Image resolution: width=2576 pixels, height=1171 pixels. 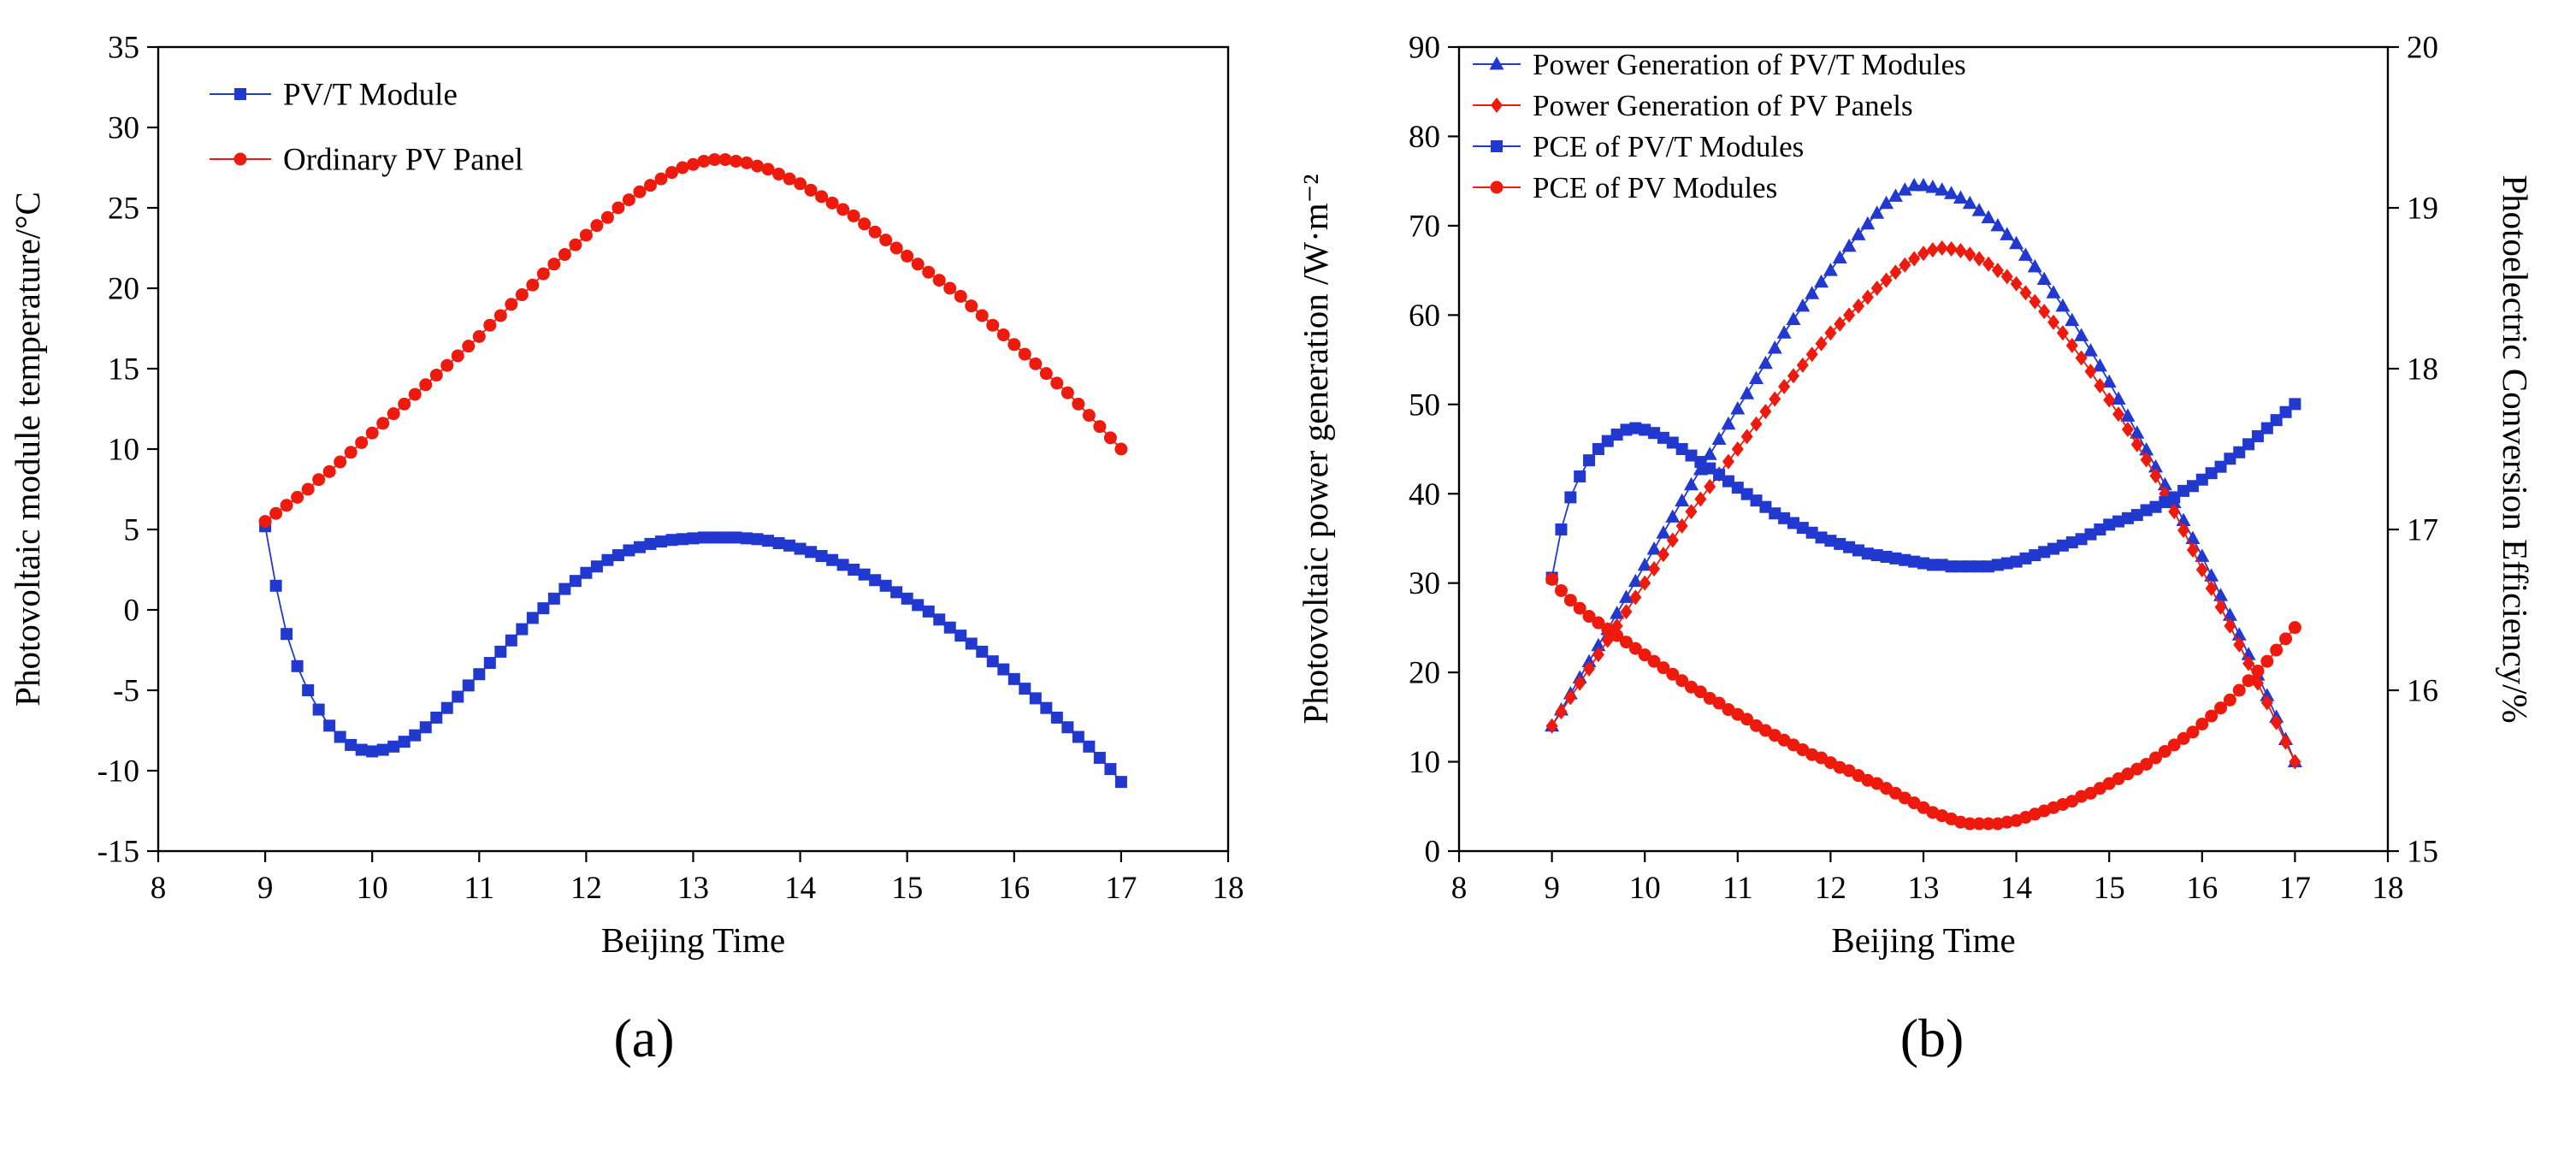 I want to click on y-tick-label-right: 20, so click(x=2422, y=49).